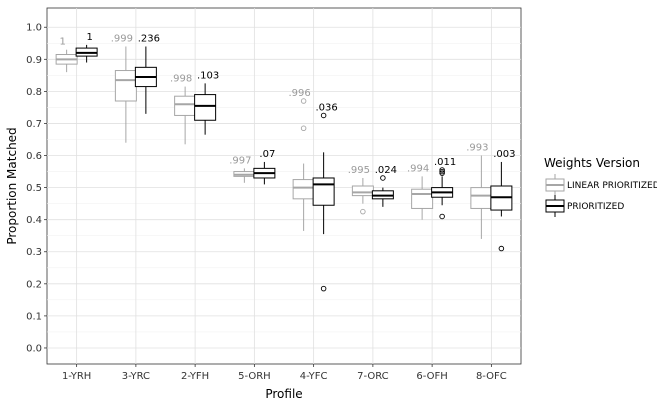  I want to click on y-tick-label: 0.4, so click(34, 220).